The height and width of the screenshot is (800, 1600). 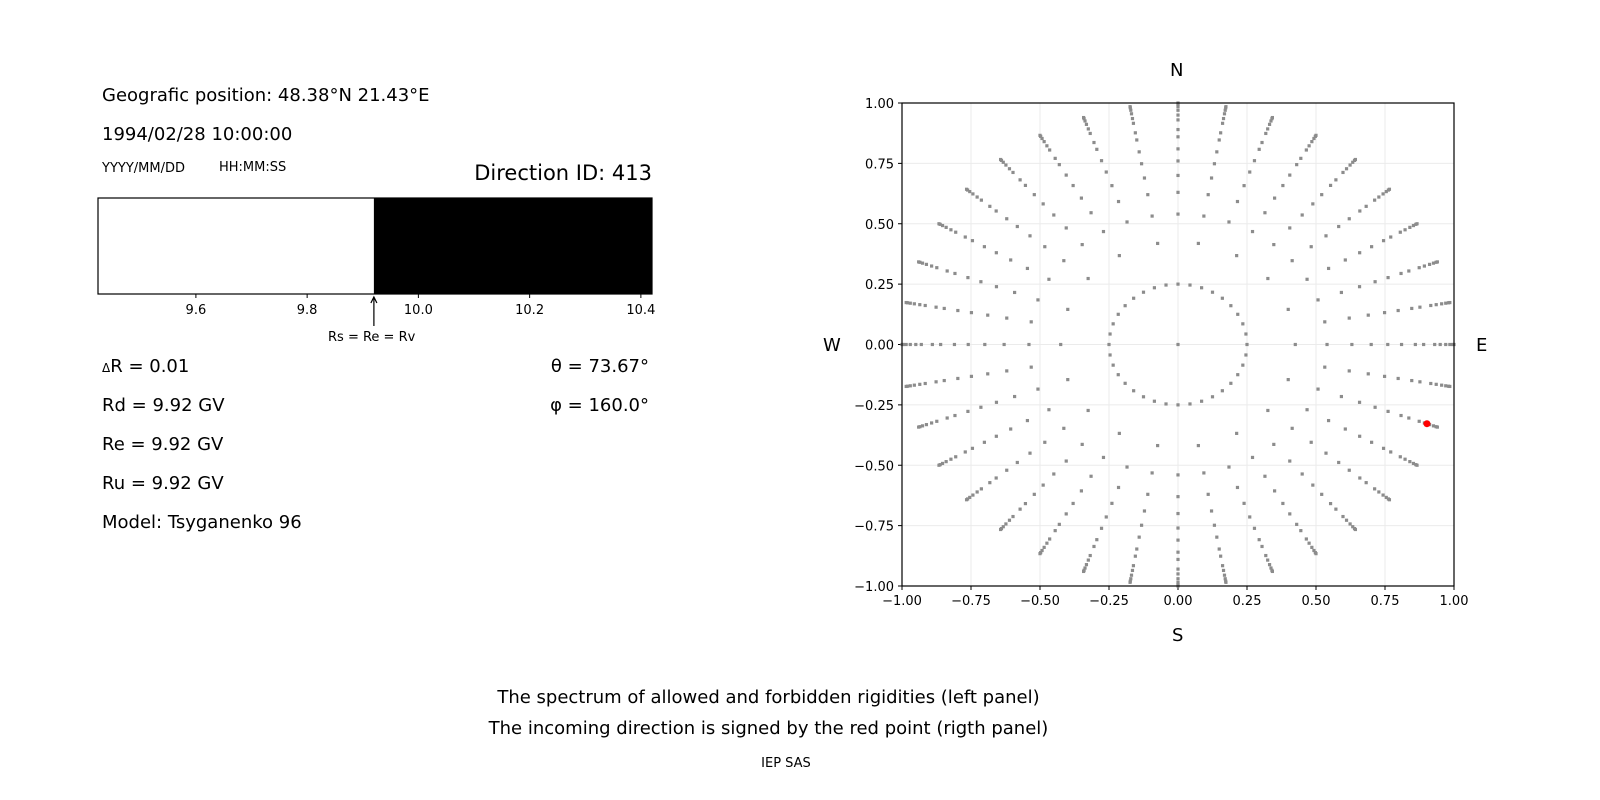 What do you see at coordinates (202, 522) in the screenshot?
I see `model-name: Model: Tsyganenko 96` at bounding box center [202, 522].